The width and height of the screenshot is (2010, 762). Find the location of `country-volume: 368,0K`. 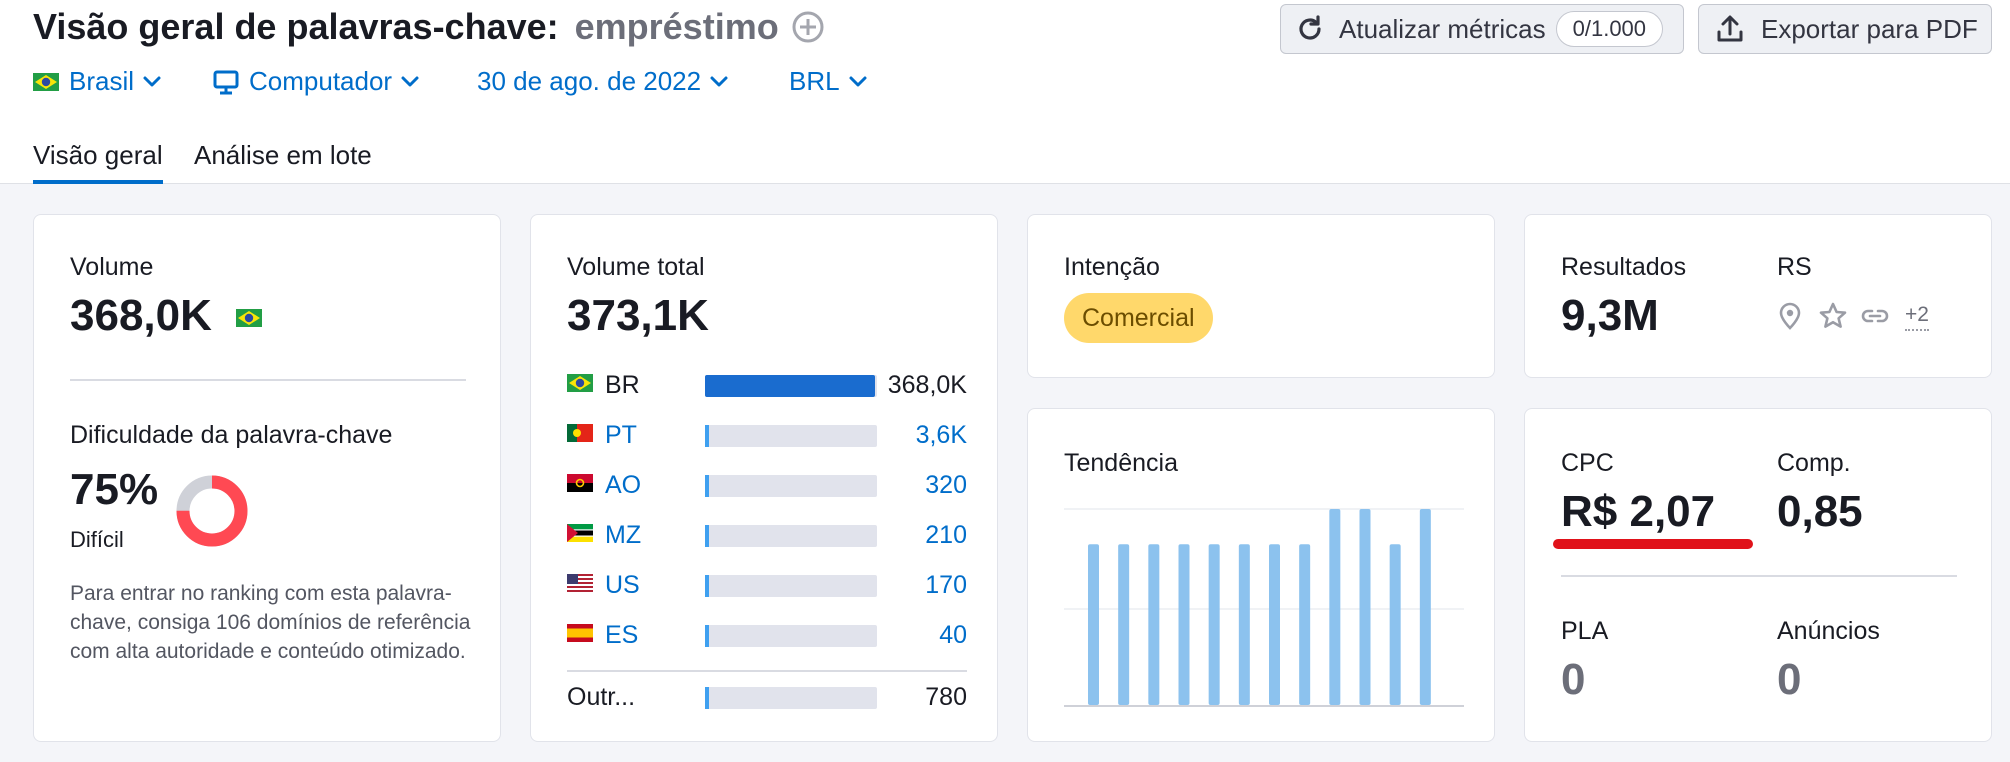

country-volume: 368,0K is located at coordinates (927, 385).